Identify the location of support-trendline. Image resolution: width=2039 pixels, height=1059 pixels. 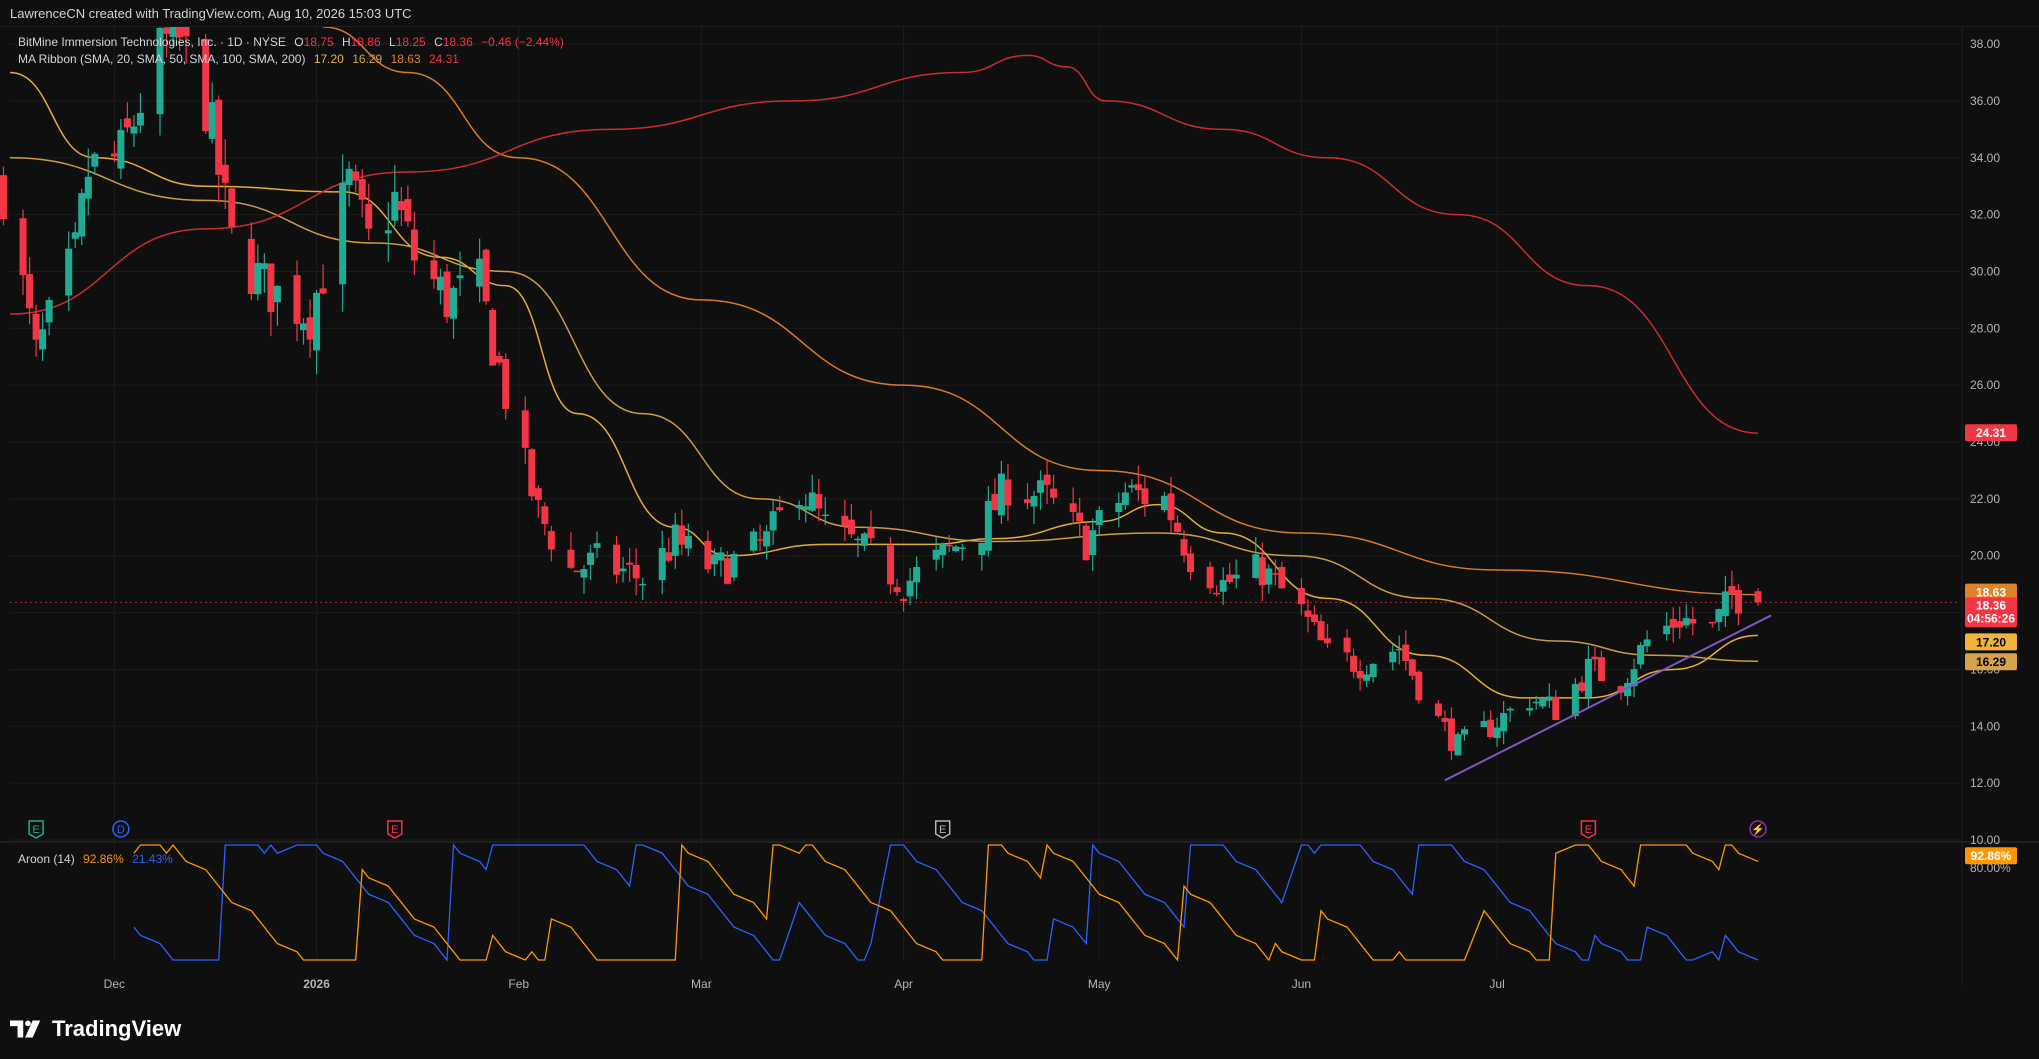
(1608, 698).